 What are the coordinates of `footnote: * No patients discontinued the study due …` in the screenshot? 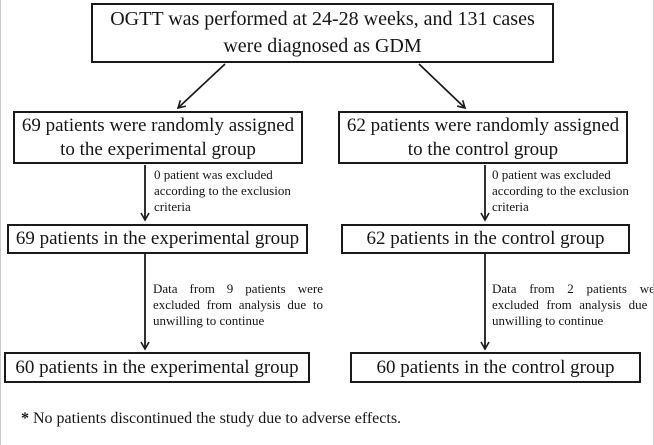 It's located at (211, 419).